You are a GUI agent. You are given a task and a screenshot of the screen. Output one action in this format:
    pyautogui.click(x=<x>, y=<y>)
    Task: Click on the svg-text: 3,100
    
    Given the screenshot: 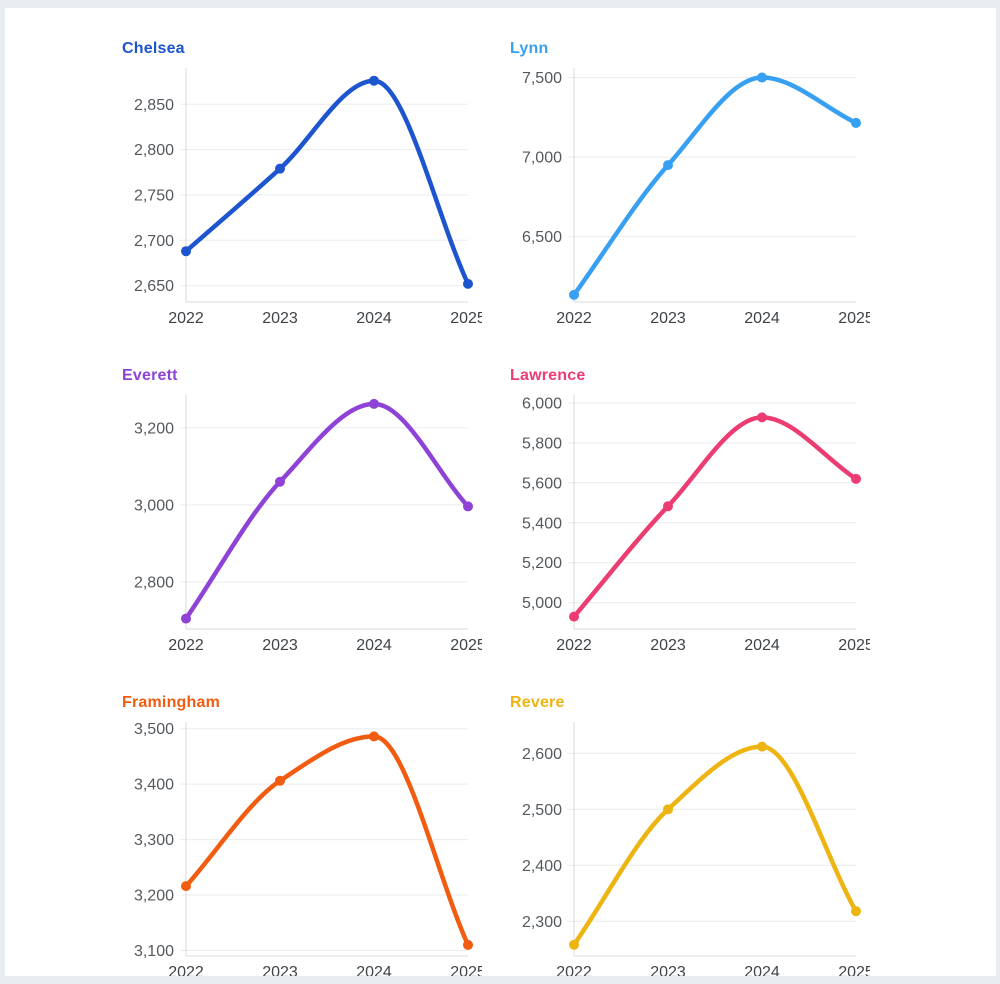 What is the action you would take?
    pyautogui.click(x=154, y=951)
    